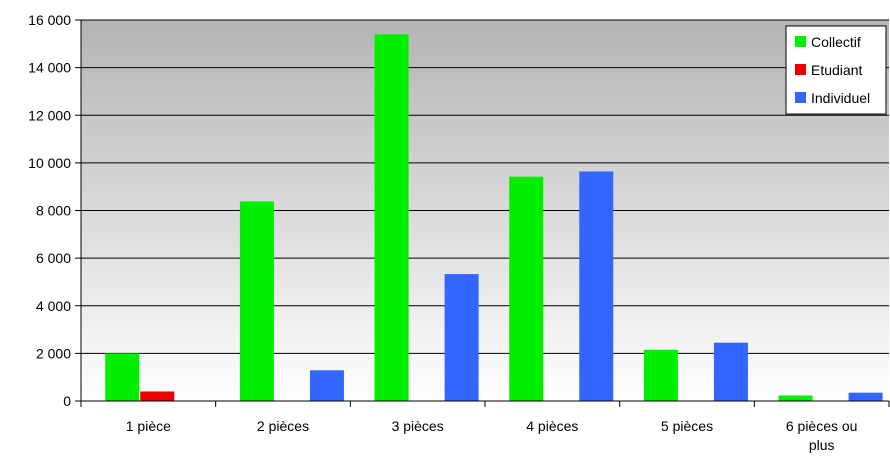 The width and height of the screenshot is (890, 461). What do you see at coordinates (53, 258) in the screenshot?
I see `y-tick-label: 6 000` at bounding box center [53, 258].